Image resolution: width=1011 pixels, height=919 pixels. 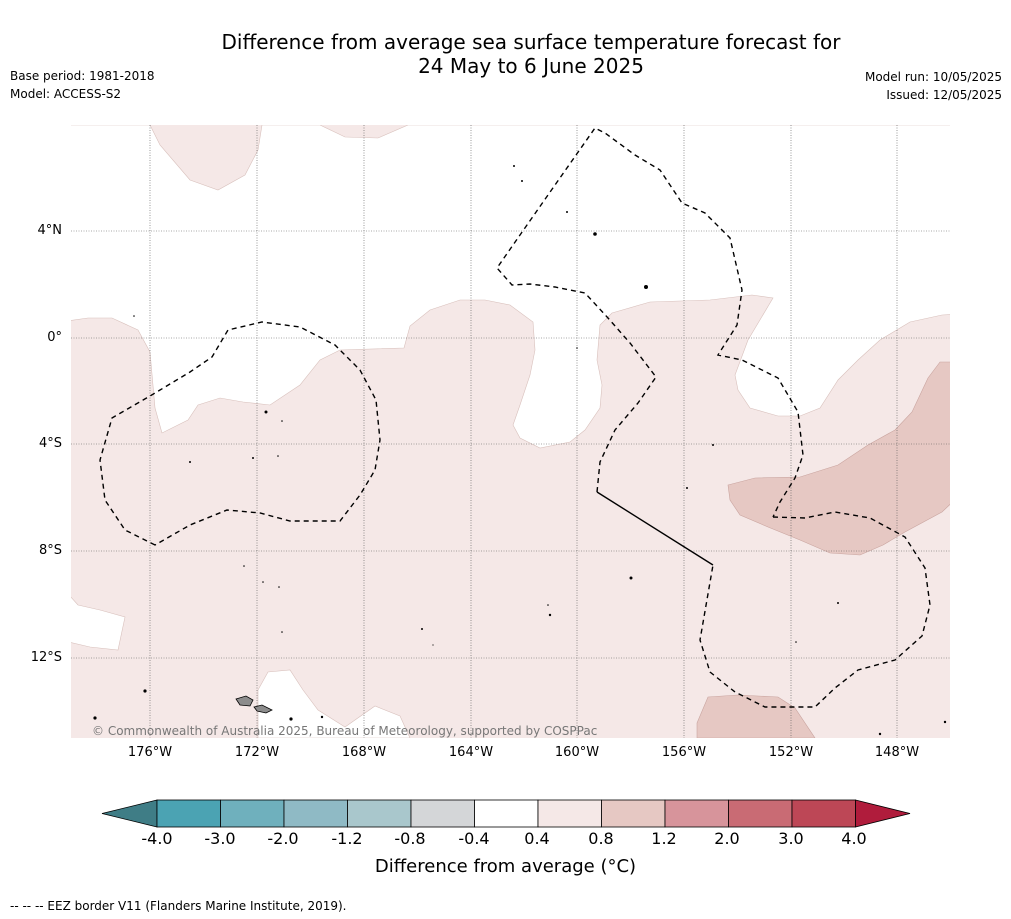 What do you see at coordinates (577, 752) in the screenshot?
I see `lon-label-160w: 160°W` at bounding box center [577, 752].